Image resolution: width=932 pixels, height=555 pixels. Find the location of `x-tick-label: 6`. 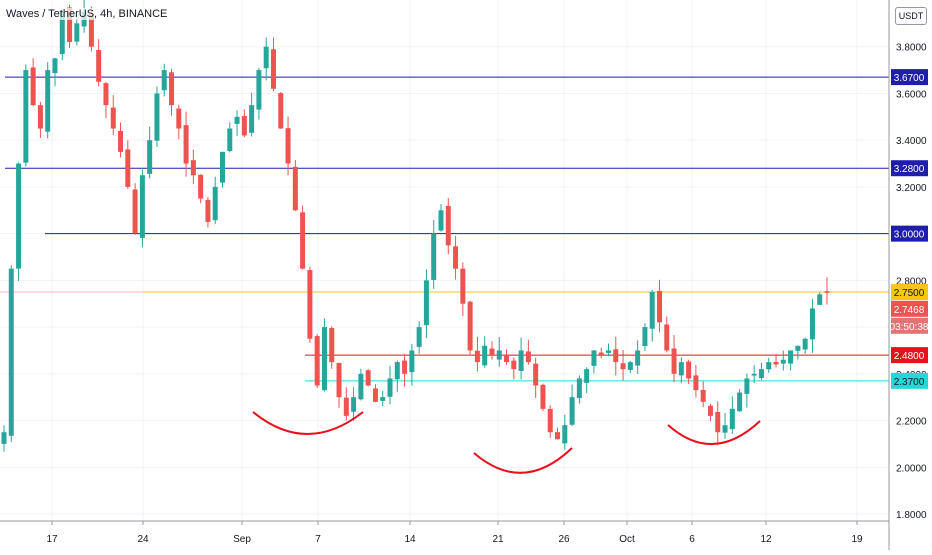

x-tick-label: 6 is located at coordinates (692, 539).